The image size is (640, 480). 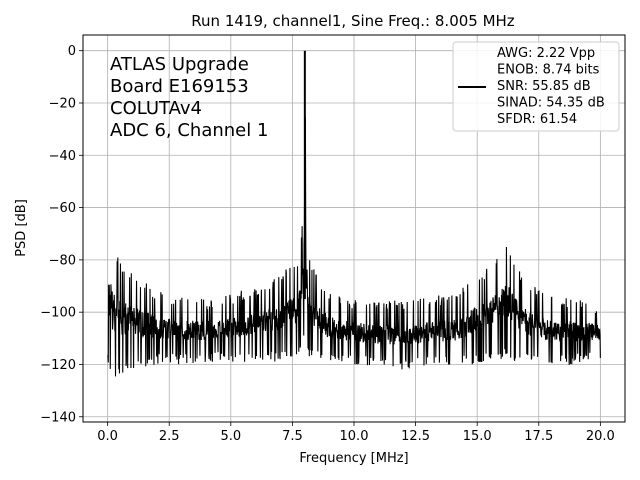 What do you see at coordinates (353, 458) in the screenshot?
I see `x-axis-label: Frequency [MHz]` at bounding box center [353, 458].